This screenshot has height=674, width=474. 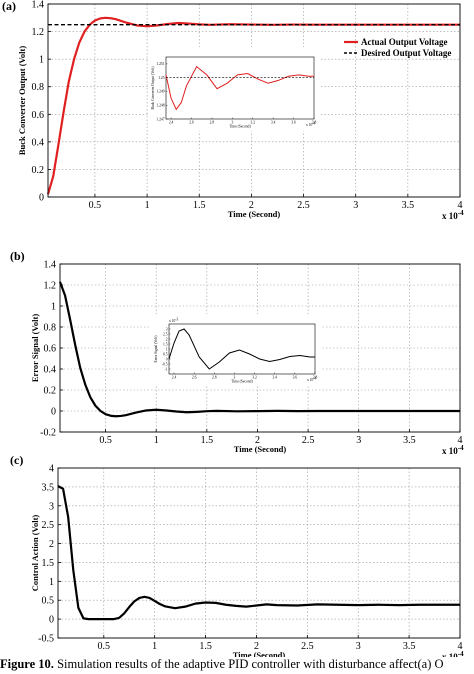 What do you see at coordinates (22, 100) in the screenshot?
I see `y-axis-label: Buck Converter Output (Volt)` at bounding box center [22, 100].